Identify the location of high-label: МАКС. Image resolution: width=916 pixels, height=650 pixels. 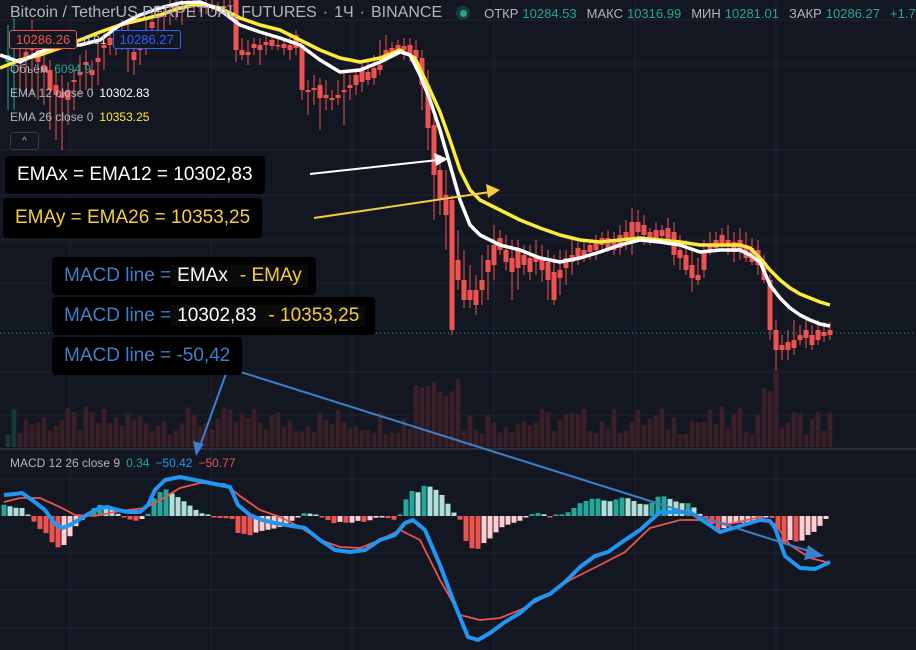
(604, 13).